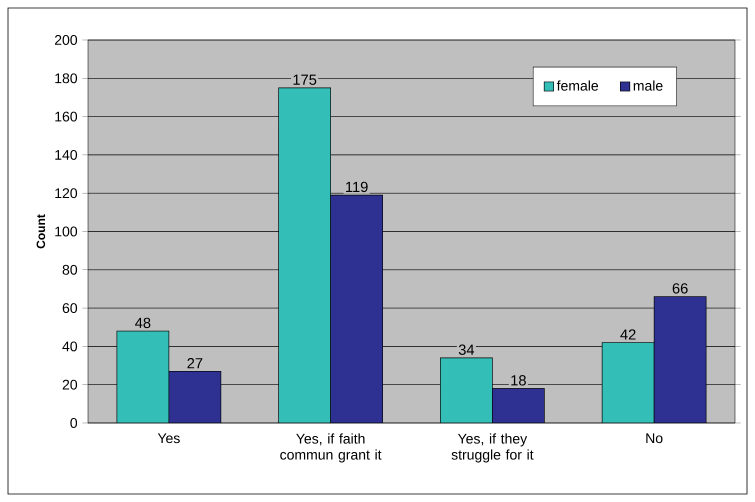 The image size is (755, 502). I want to click on y-tick-label: 200, so click(66, 40).